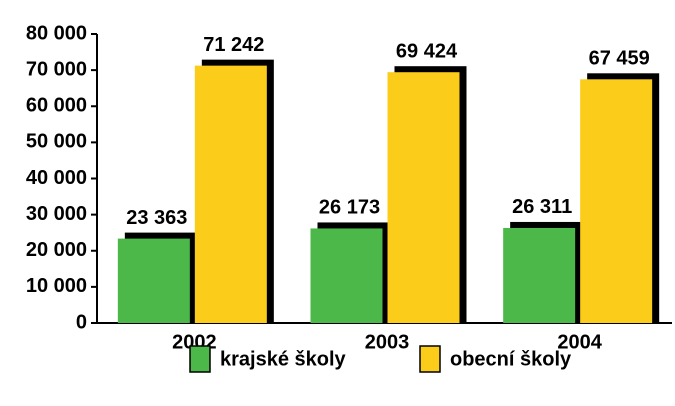  What do you see at coordinates (349, 208) in the screenshot?
I see `value-label: 26 173` at bounding box center [349, 208].